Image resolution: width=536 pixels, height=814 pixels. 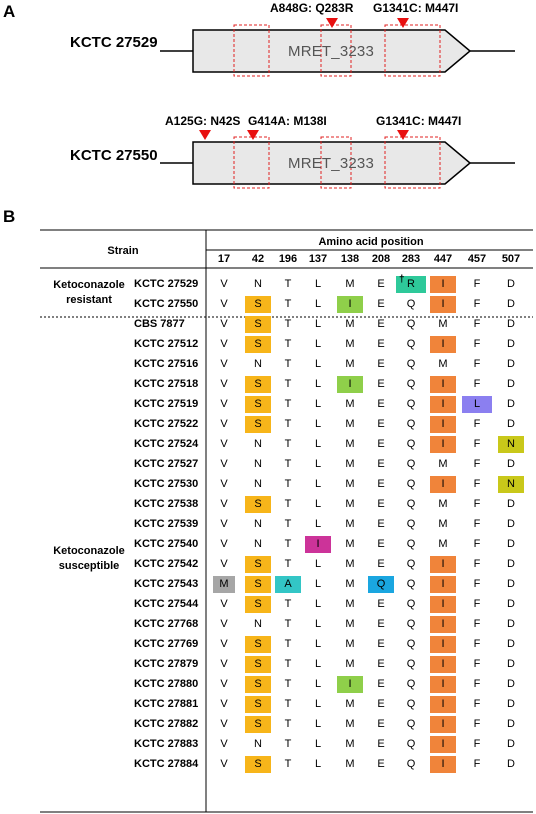 What do you see at coordinates (114, 155) in the screenshot?
I see `gene2-strain-label: KCTC 27550` at bounding box center [114, 155].